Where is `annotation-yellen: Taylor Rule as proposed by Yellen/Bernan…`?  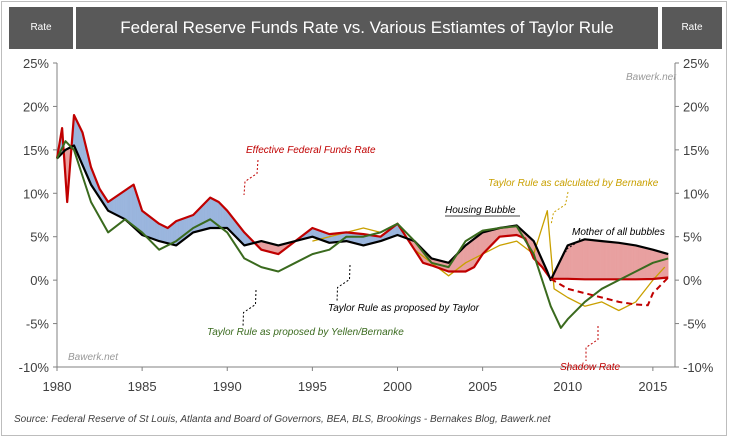
annotation-yellen: Taylor Rule as proposed by Yellen/Bernan… is located at coordinates (305, 332).